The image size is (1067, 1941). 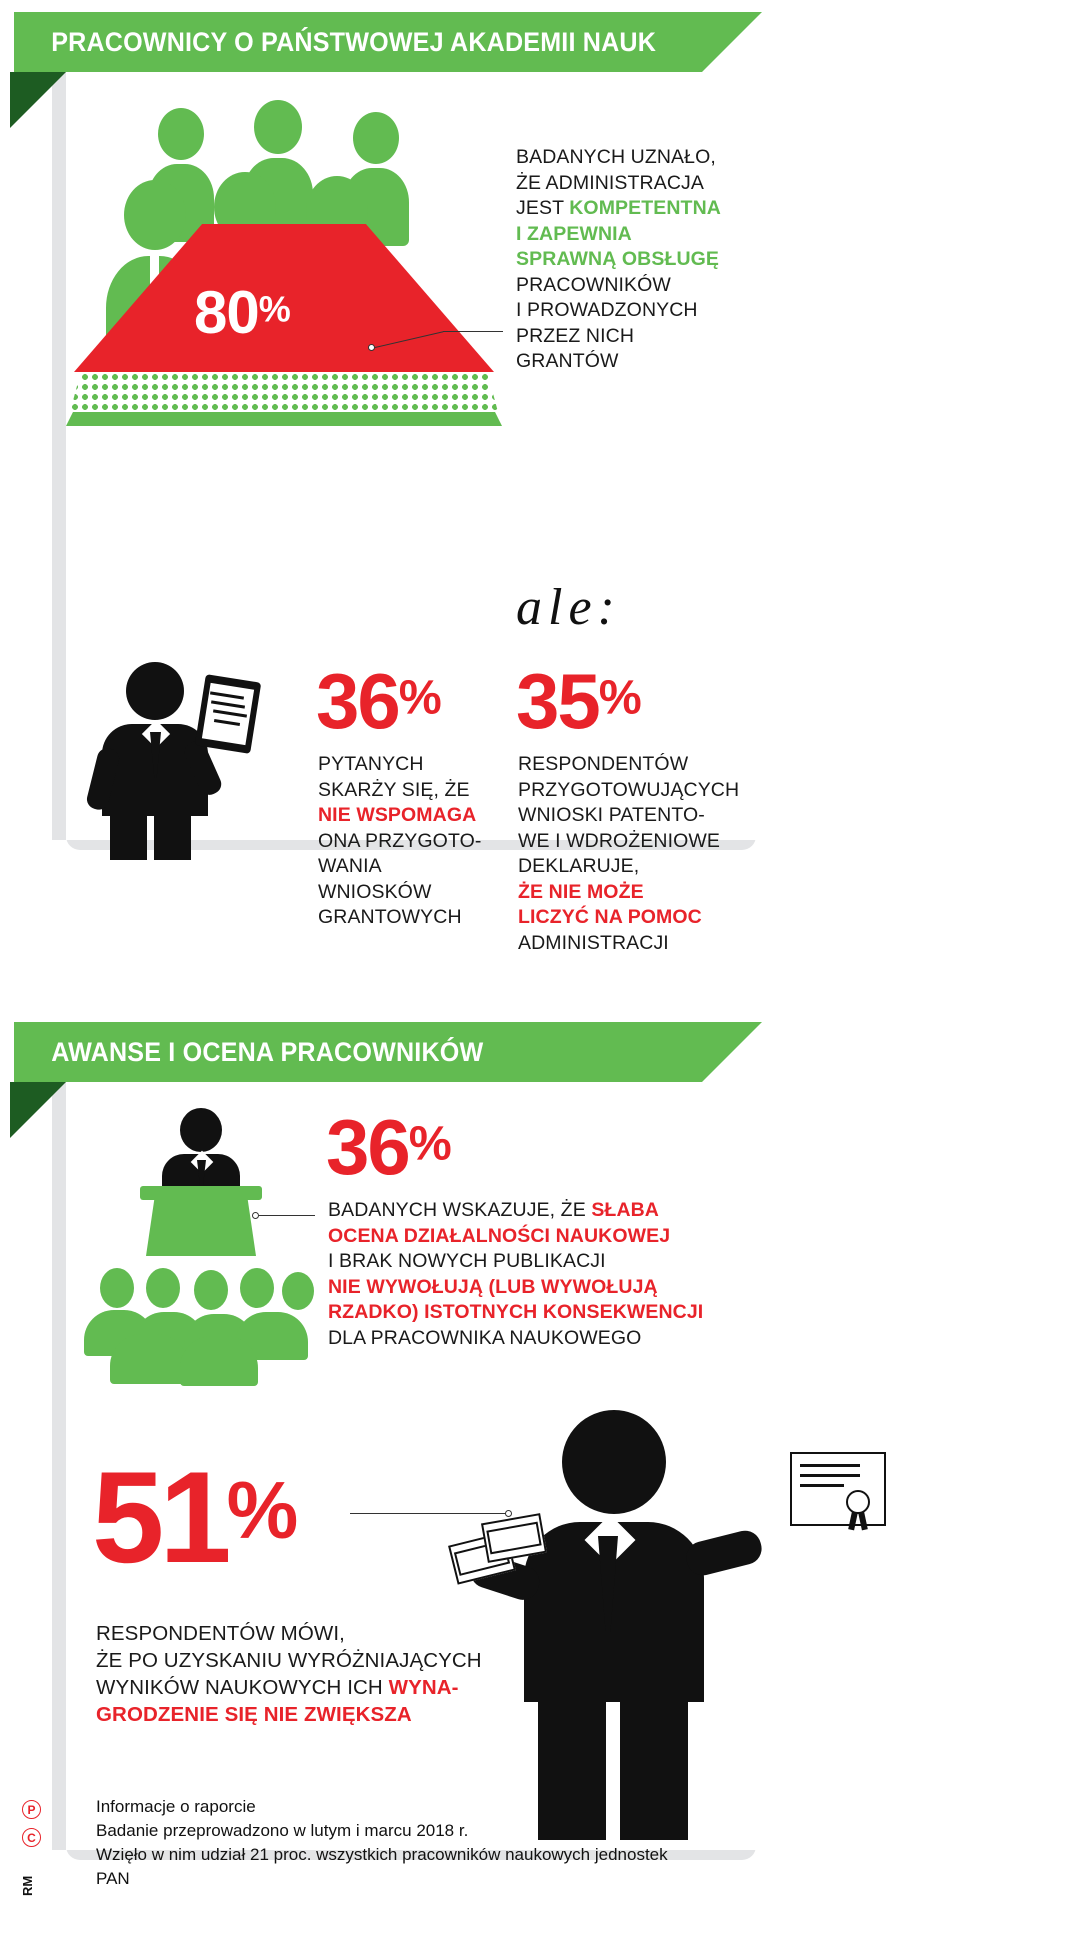 I want to click on stat-bottom-line-1: RESPONDENTÓW MÓWI,, so click(x=220, y=1633).